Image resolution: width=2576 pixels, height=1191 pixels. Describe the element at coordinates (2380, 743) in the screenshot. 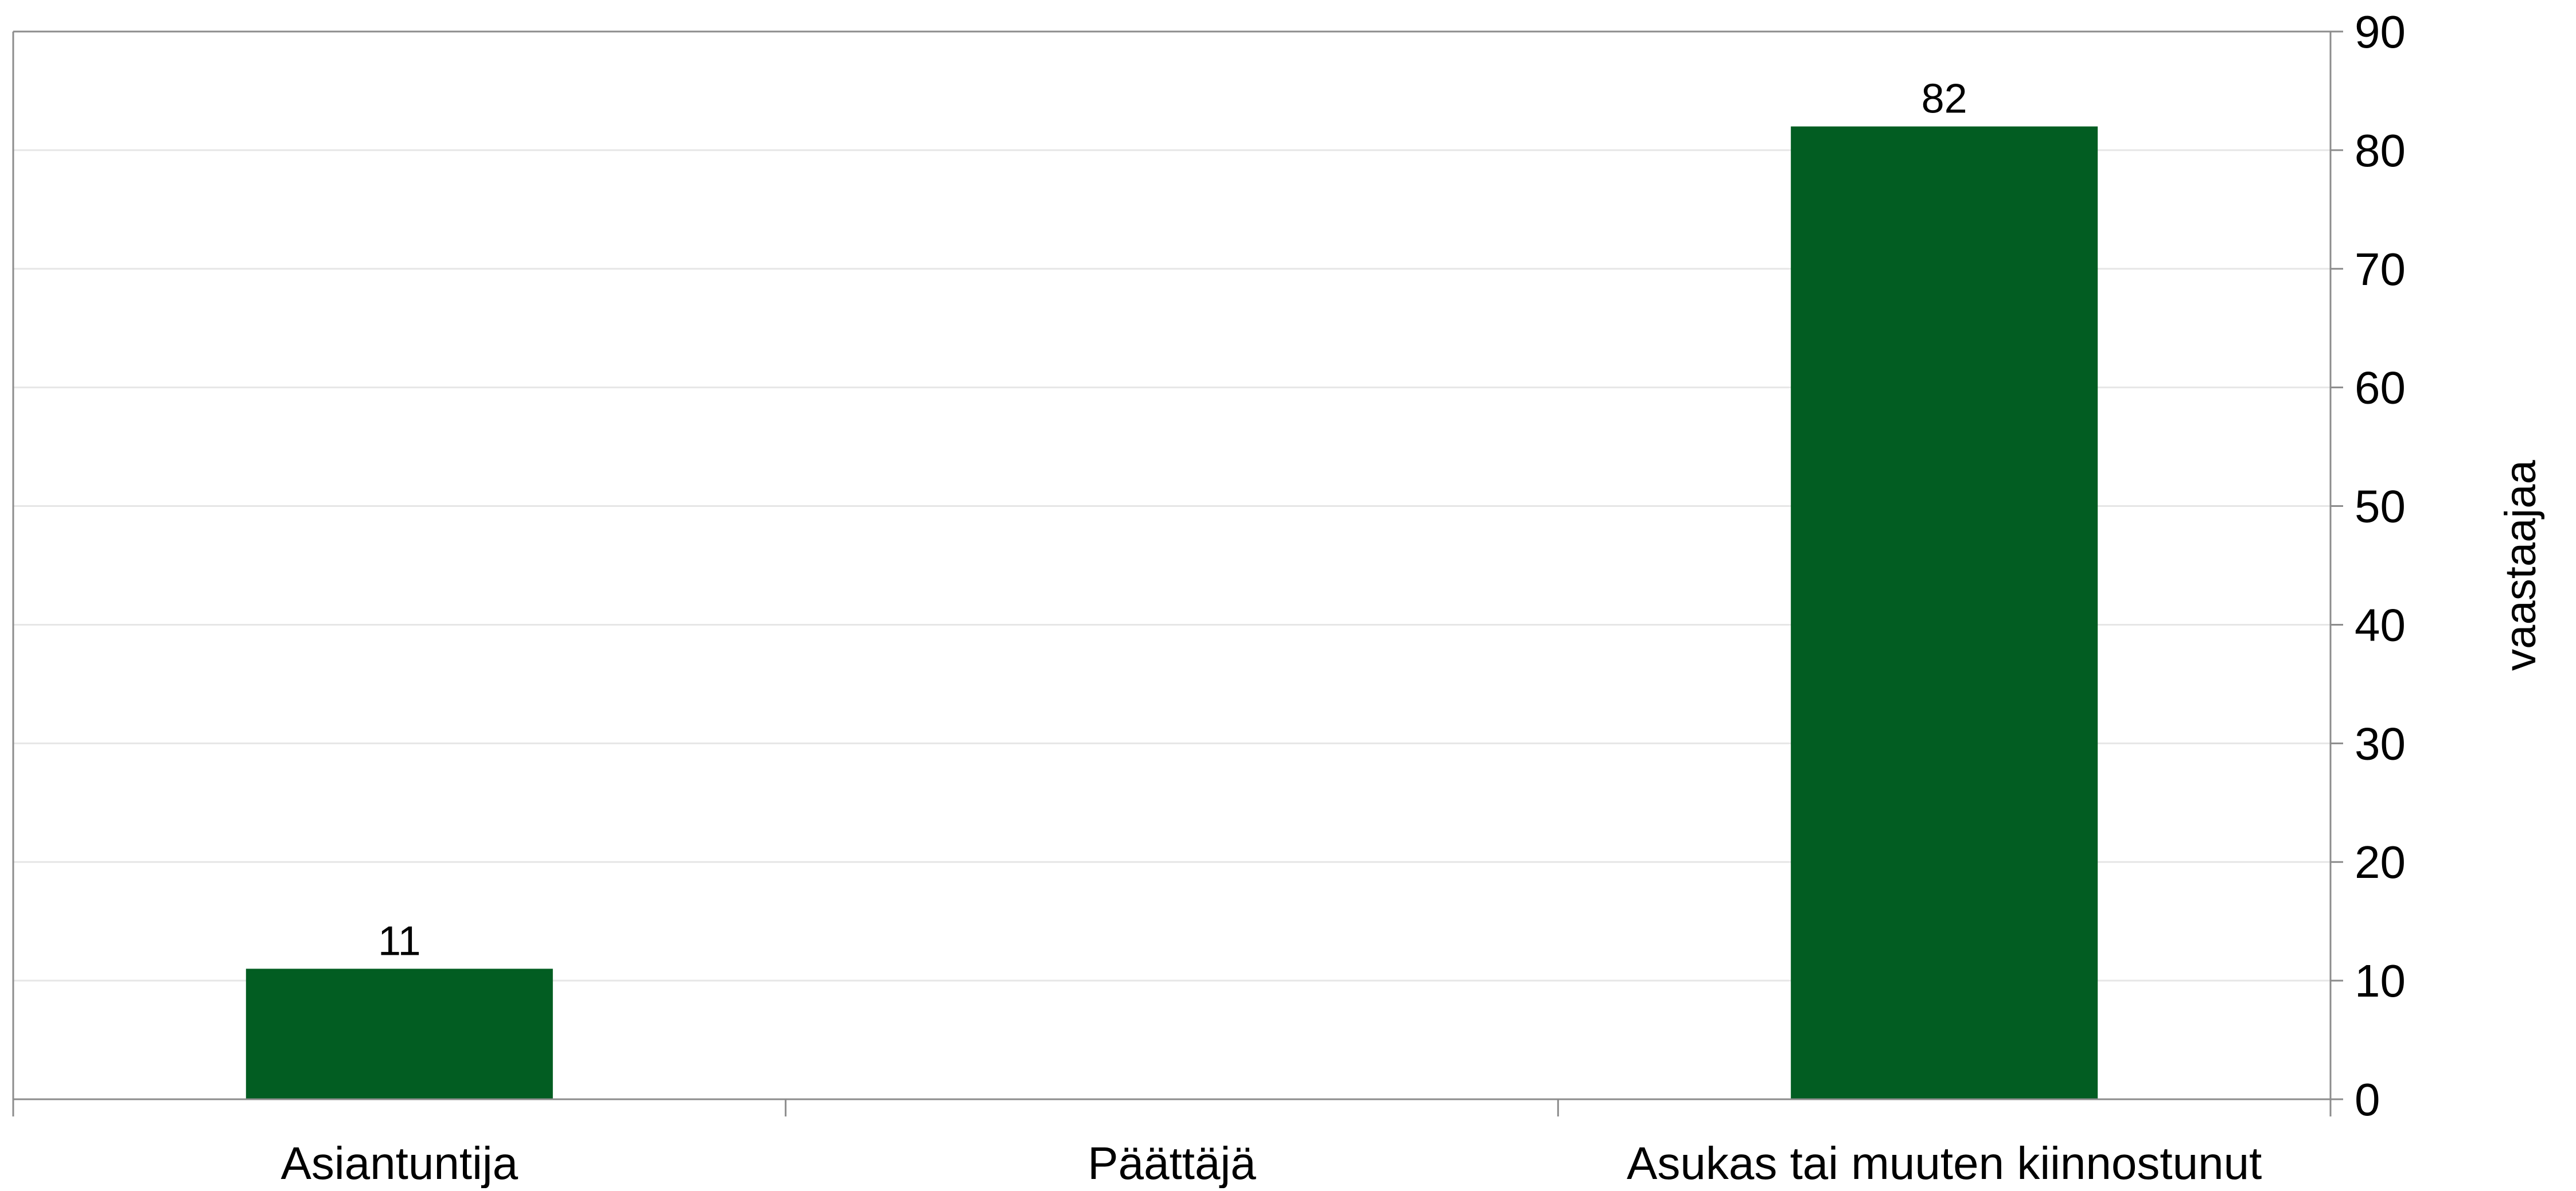

I see `y-tick-label: 30` at that location.